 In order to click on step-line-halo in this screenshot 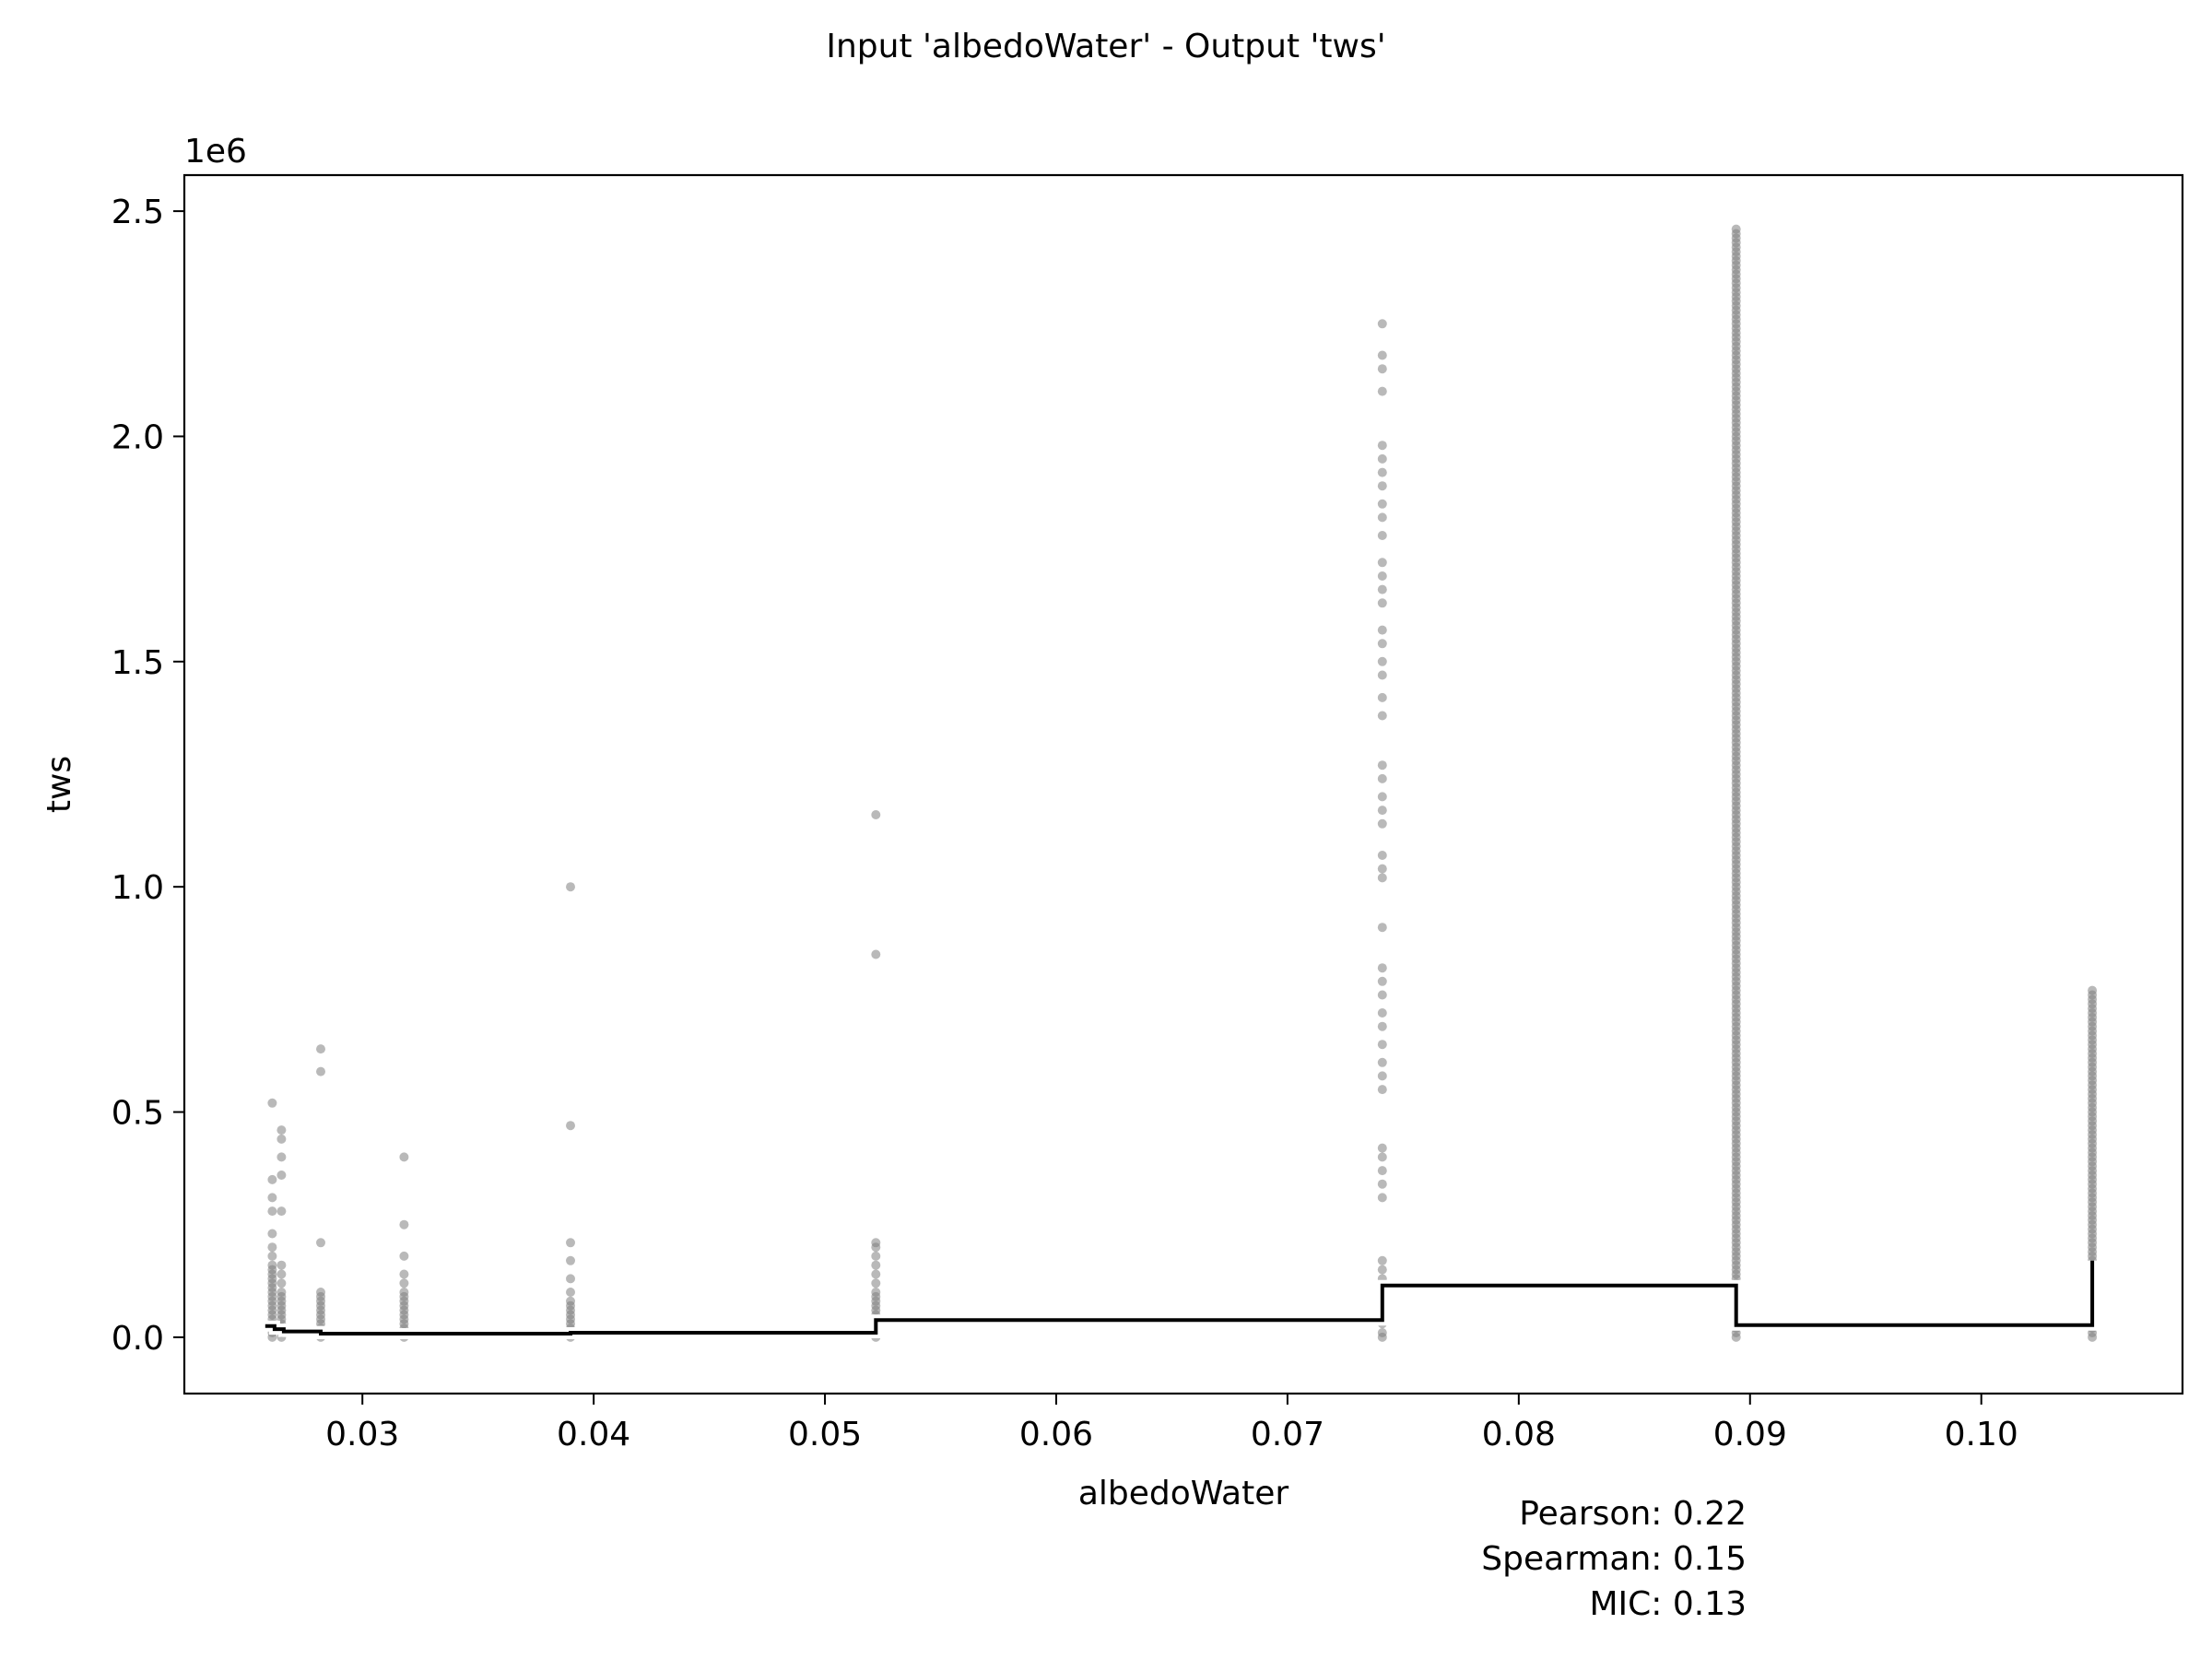, I will do `click(1182, 1299)`.